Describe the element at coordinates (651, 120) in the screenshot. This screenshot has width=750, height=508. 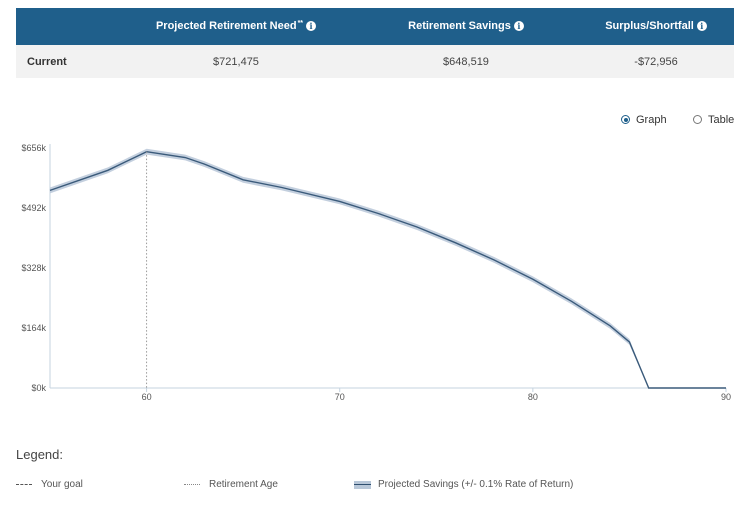
I see `graph-radio-label: Graph` at that location.